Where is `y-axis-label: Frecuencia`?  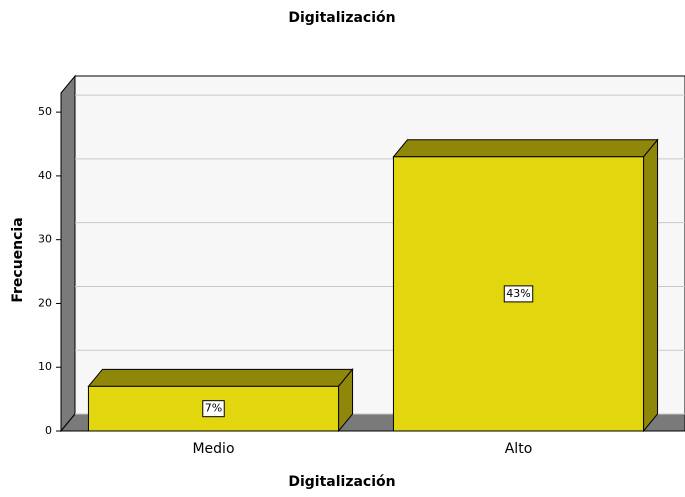 y-axis-label: Frecuencia is located at coordinates (18, 259).